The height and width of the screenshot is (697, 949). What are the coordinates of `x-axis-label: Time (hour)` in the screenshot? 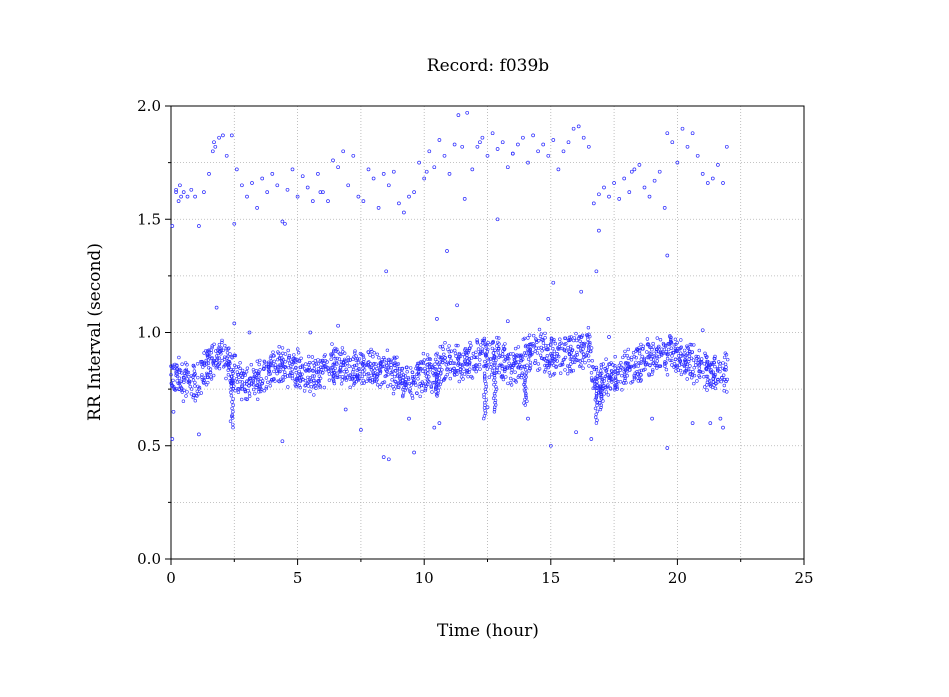 It's located at (488, 631).